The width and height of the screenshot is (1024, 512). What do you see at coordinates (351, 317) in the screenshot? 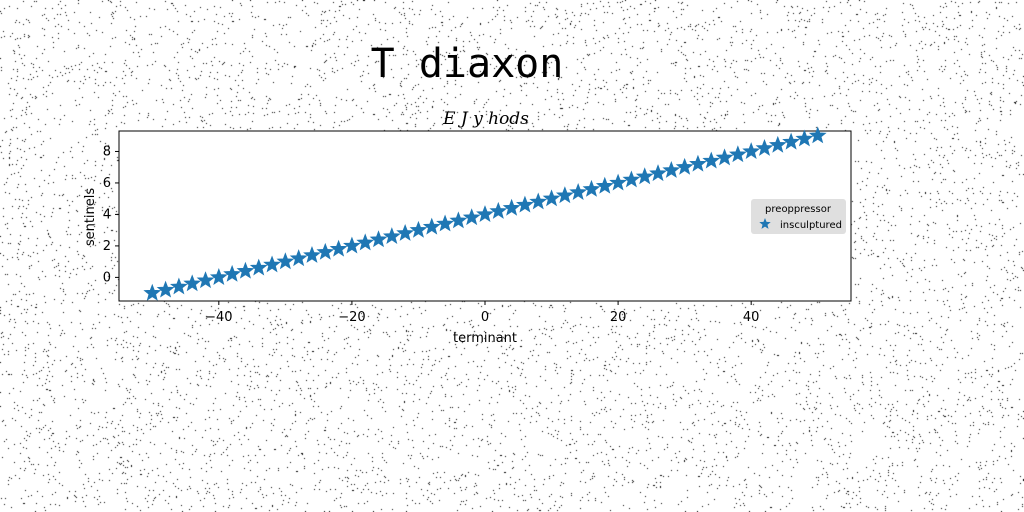
I see `x-tick-label: −20` at bounding box center [351, 317].